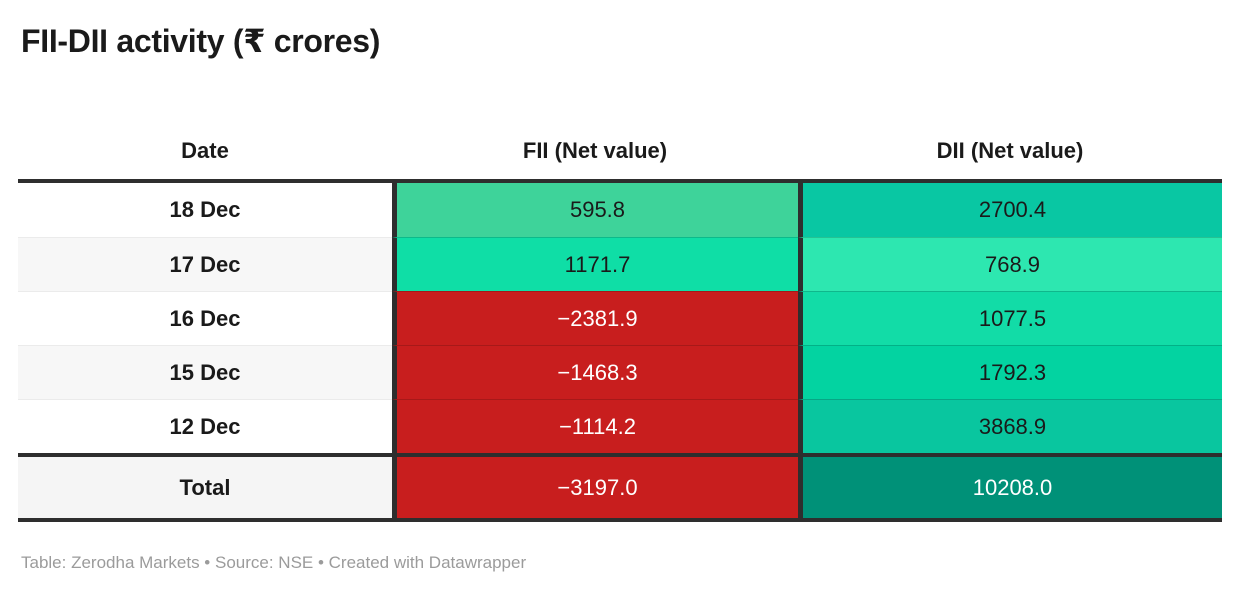 Image resolution: width=1240 pixels, height=598 pixels. I want to click on date-cell: 16 Dec, so click(205, 318).